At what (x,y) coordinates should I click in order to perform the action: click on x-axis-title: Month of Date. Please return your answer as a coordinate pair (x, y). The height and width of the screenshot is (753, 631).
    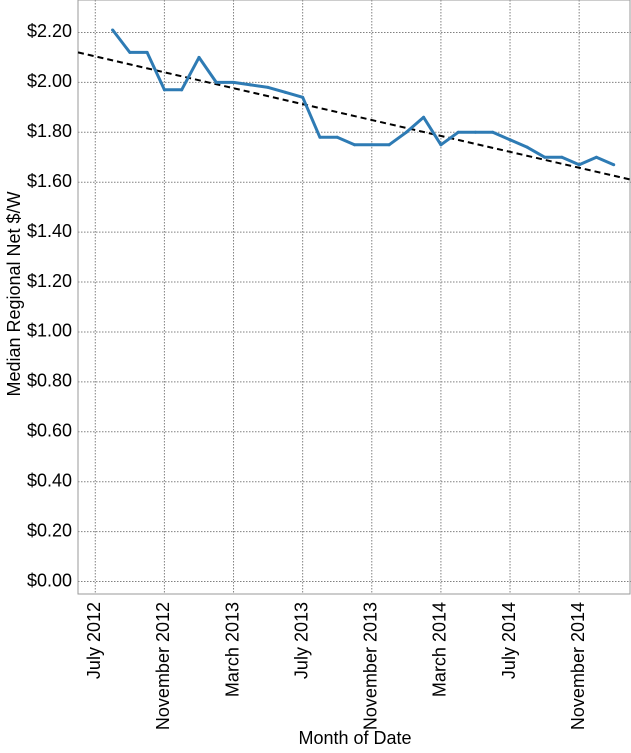
    Looking at the image, I should click on (354, 738).